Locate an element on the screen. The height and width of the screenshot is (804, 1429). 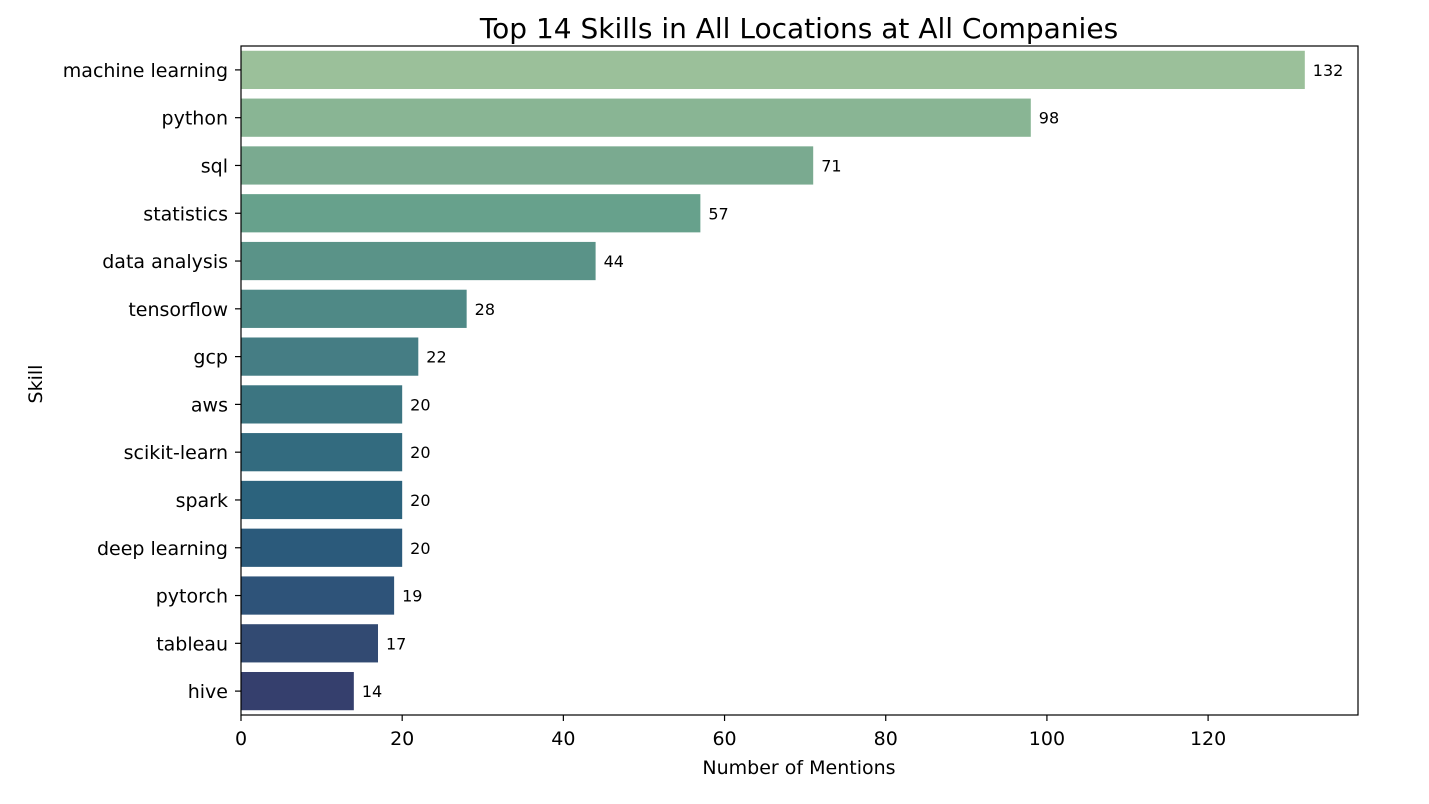
y-tick-label-gcp: gcp is located at coordinates (210, 358).